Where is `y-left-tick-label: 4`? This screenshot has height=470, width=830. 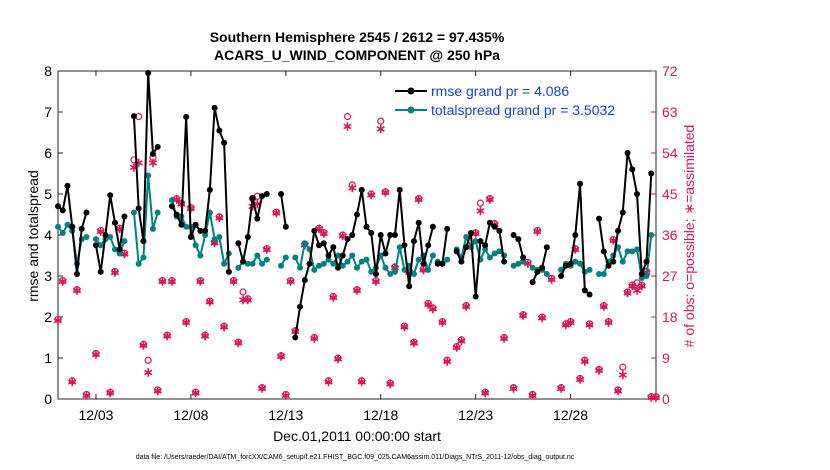
y-left-tick-label: 4 is located at coordinates (48, 235).